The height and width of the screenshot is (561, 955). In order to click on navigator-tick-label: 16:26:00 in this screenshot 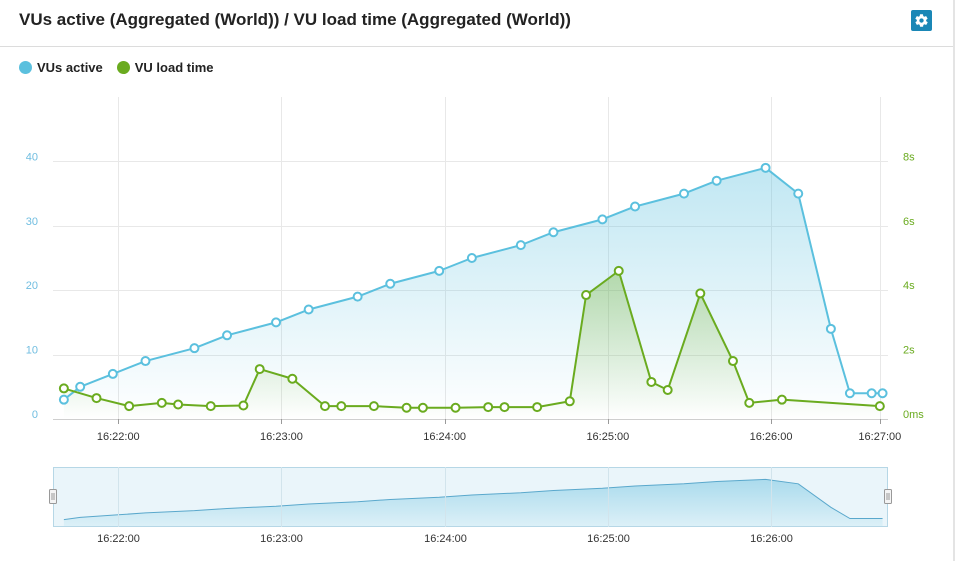, I will do `click(771, 539)`.